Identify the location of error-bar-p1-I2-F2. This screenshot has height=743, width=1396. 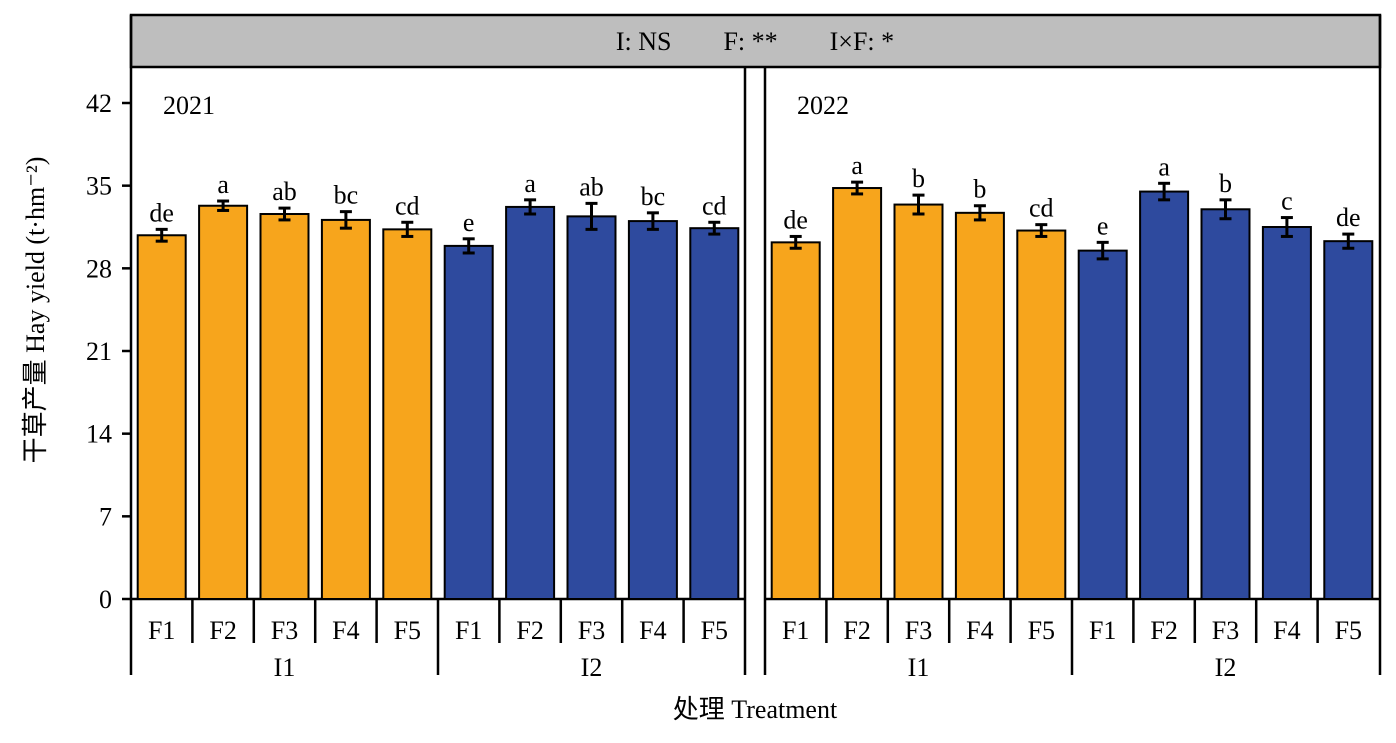
(1164, 191).